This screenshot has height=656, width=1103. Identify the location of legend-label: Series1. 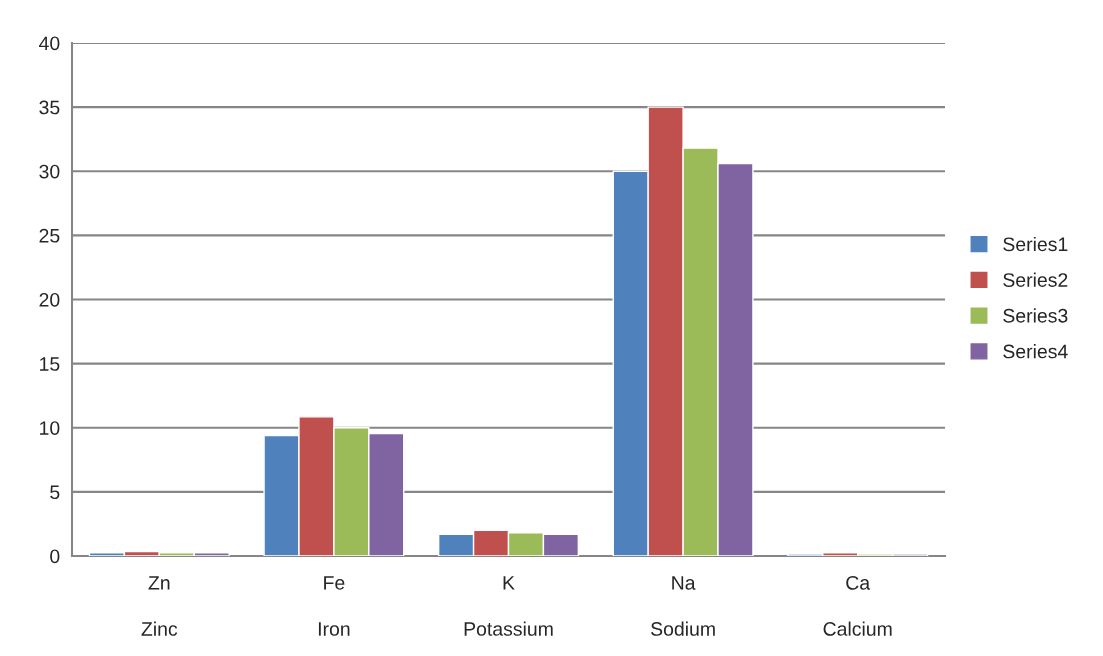
(1035, 244).